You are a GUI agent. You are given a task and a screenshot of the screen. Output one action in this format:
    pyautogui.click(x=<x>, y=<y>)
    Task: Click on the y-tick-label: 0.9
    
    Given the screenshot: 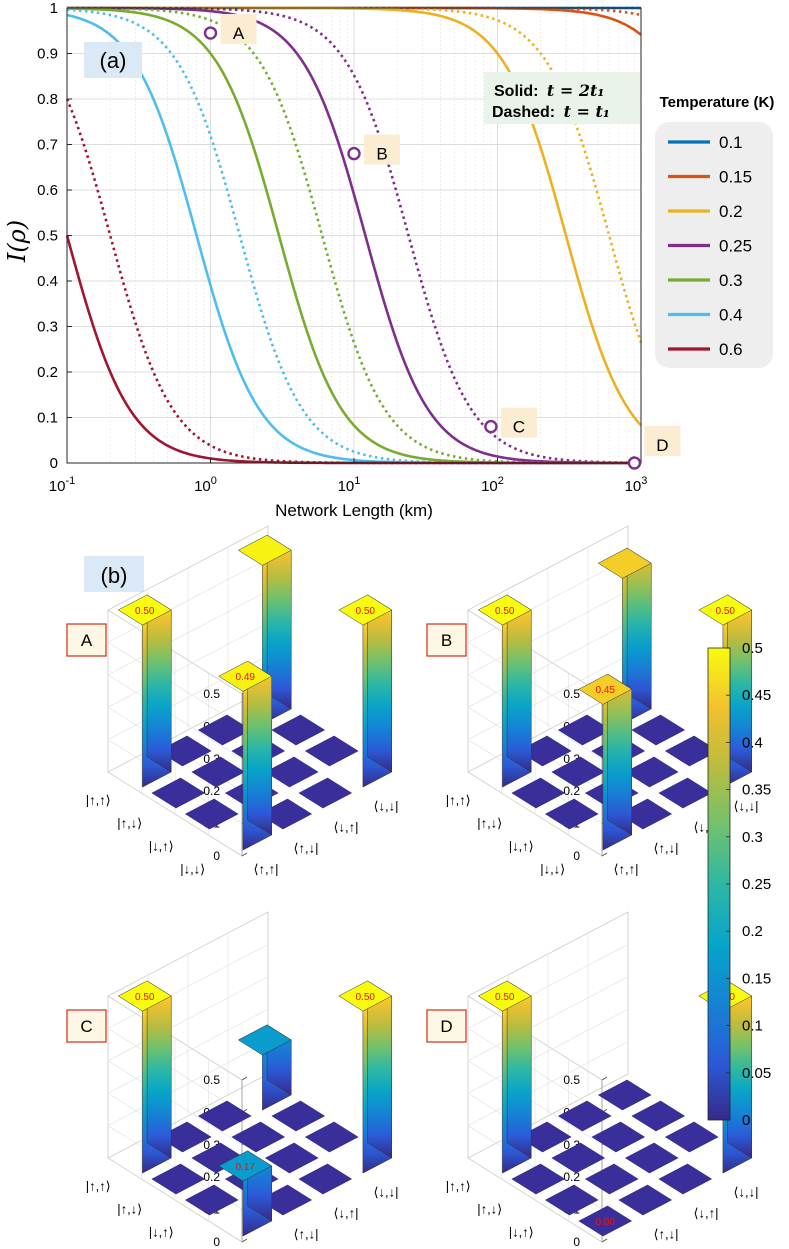 What is the action you would take?
    pyautogui.click(x=47, y=54)
    